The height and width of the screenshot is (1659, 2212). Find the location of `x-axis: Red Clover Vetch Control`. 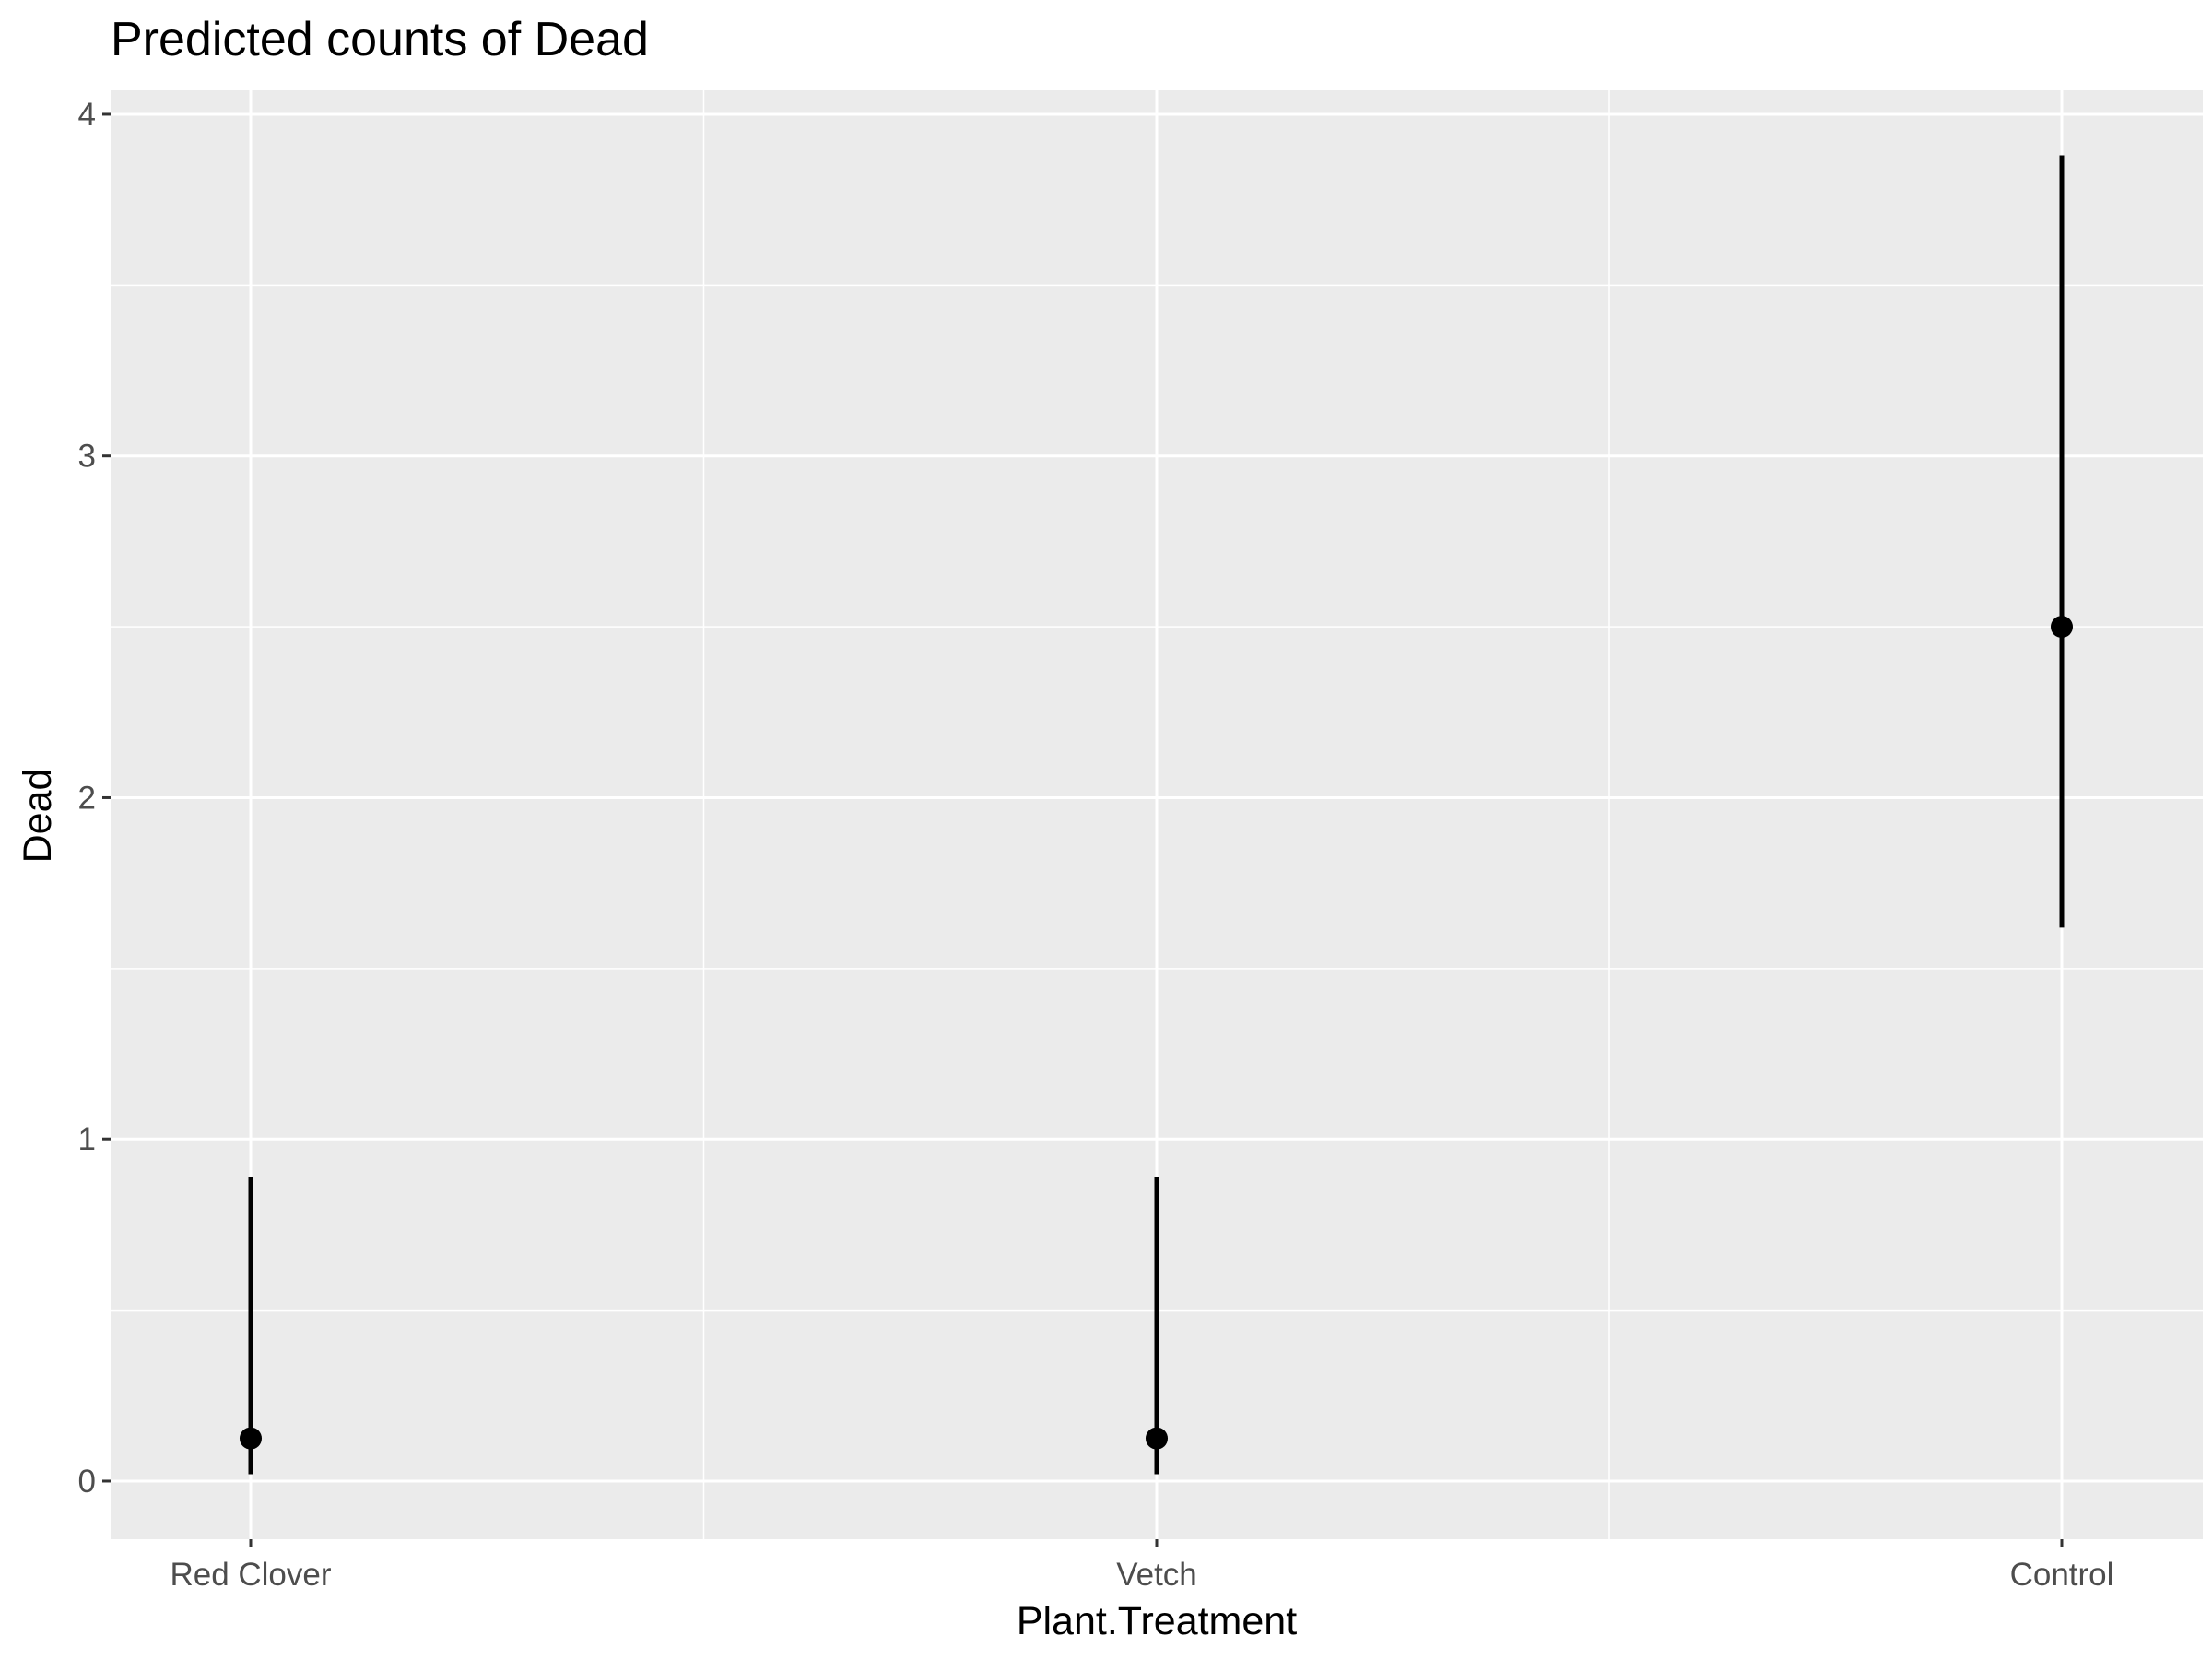

x-axis: Red Clover Vetch Control is located at coordinates (1141, 1566).